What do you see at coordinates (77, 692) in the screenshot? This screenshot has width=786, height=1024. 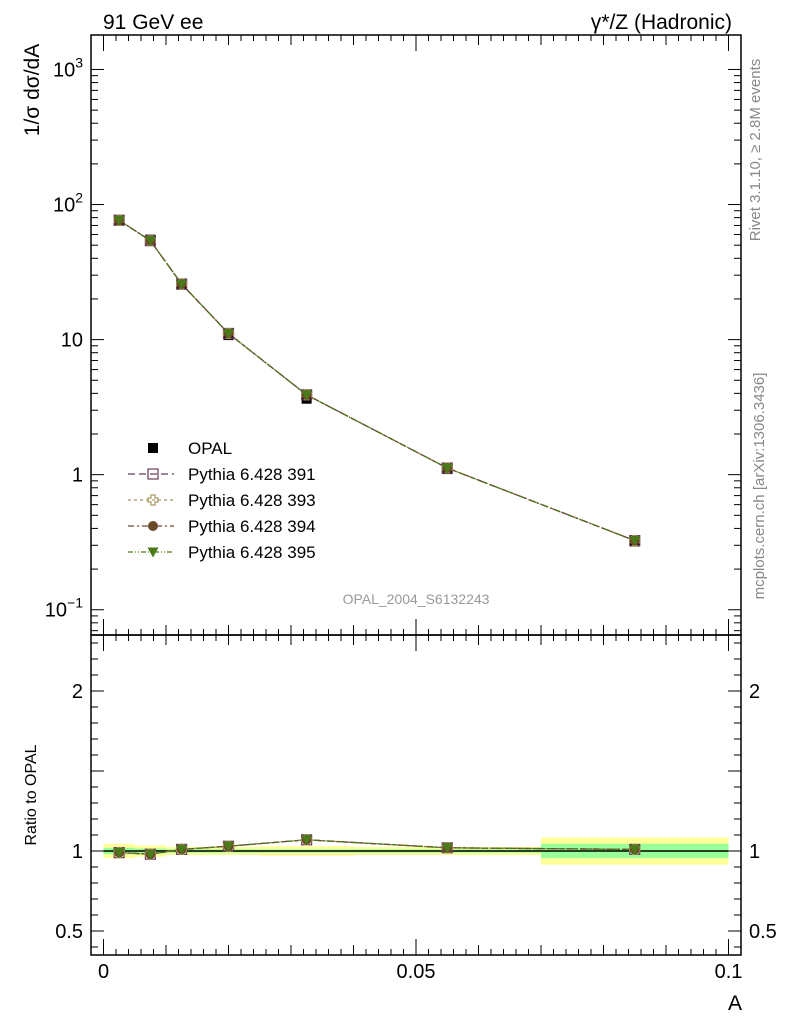 I see `ratio-y-tick-label-2: 2` at bounding box center [77, 692].